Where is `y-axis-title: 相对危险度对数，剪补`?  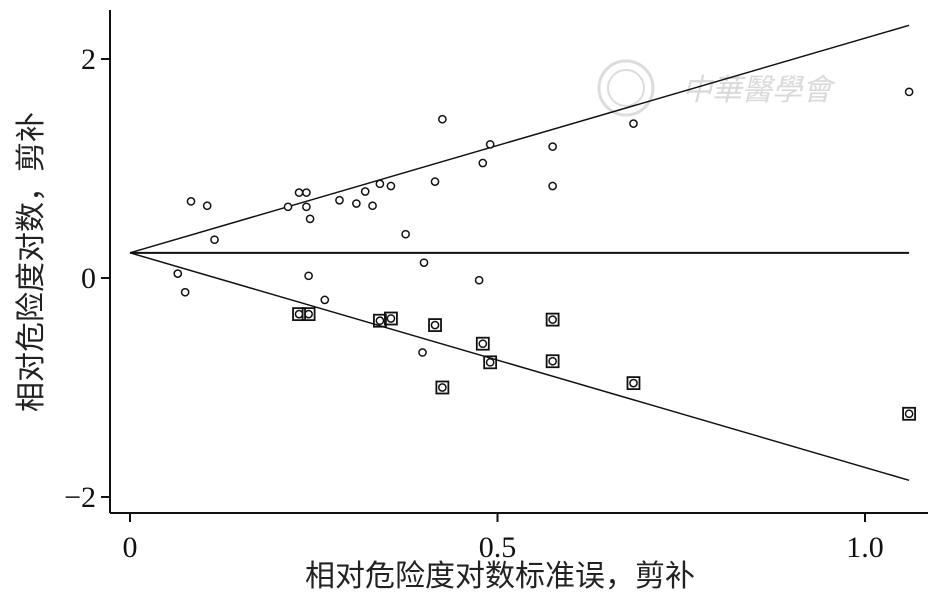 y-axis-title: 相对危险度对数，剪补 is located at coordinates (31, 262).